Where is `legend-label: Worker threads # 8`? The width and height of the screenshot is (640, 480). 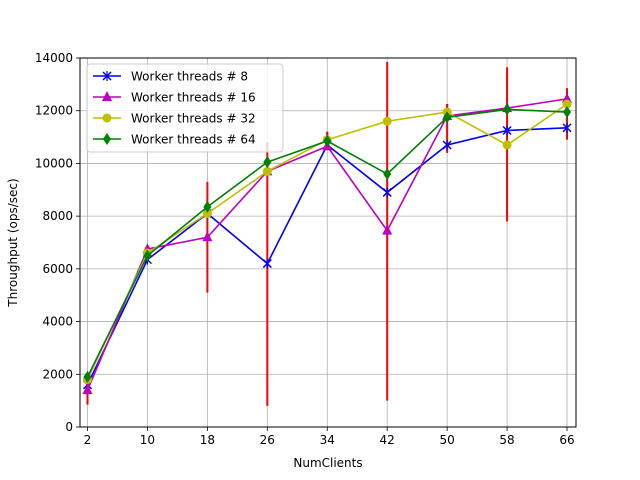 legend-label: Worker threads # 8 is located at coordinates (189, 77).